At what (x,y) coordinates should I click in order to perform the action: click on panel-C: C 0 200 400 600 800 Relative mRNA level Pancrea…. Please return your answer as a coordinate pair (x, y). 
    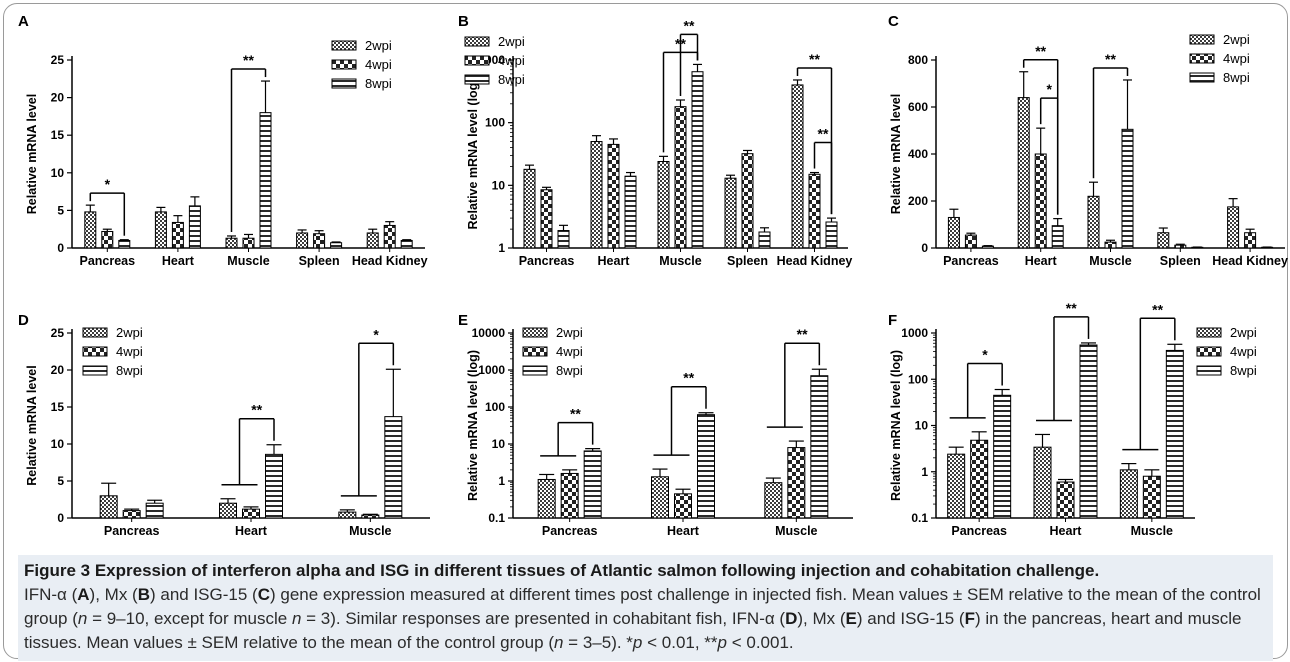
    Looking at the image, I should click on (1088, 140).